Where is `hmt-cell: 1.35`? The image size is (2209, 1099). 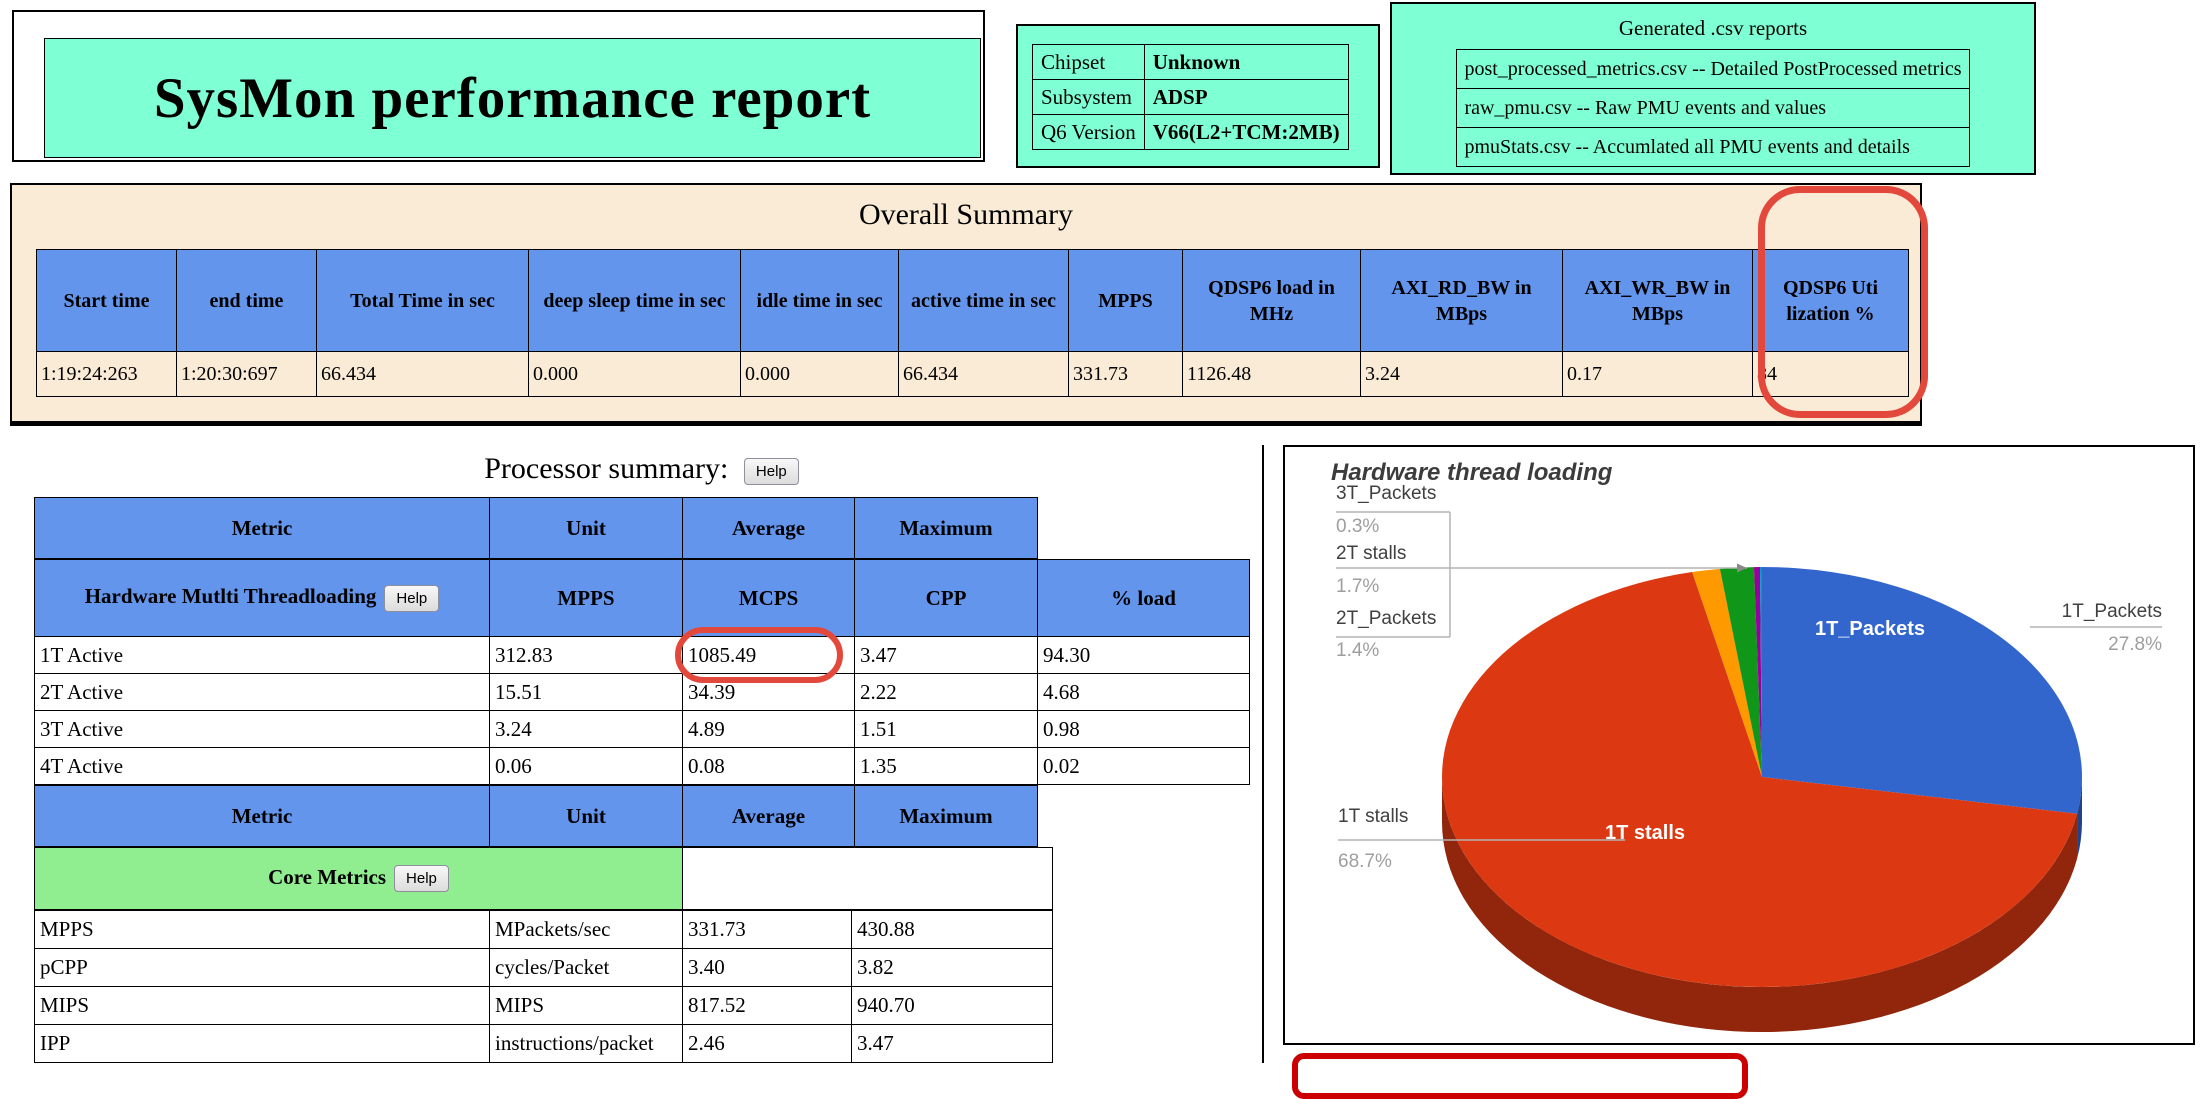
hmt-cell: 1.35 is located at coordinates (946, 766).